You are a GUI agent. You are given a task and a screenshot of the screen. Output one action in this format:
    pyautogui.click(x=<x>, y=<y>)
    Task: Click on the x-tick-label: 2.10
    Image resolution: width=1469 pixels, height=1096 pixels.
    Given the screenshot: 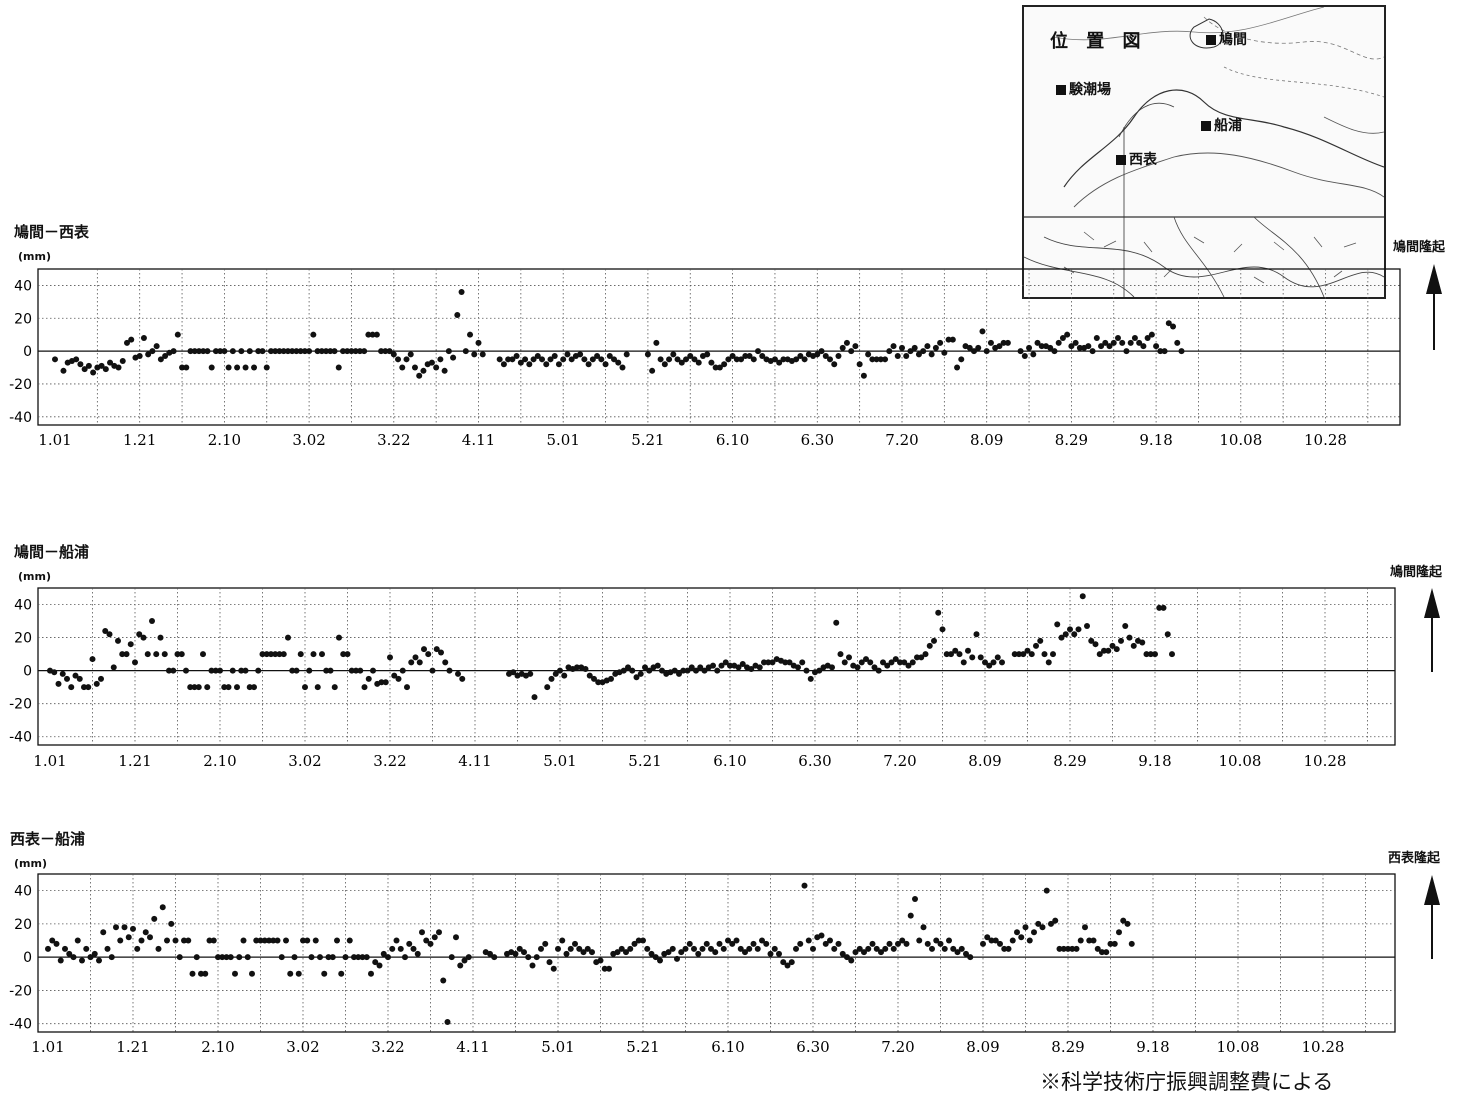 What is the action you would take?
    pyautogui.click(x=219, y=761)
    